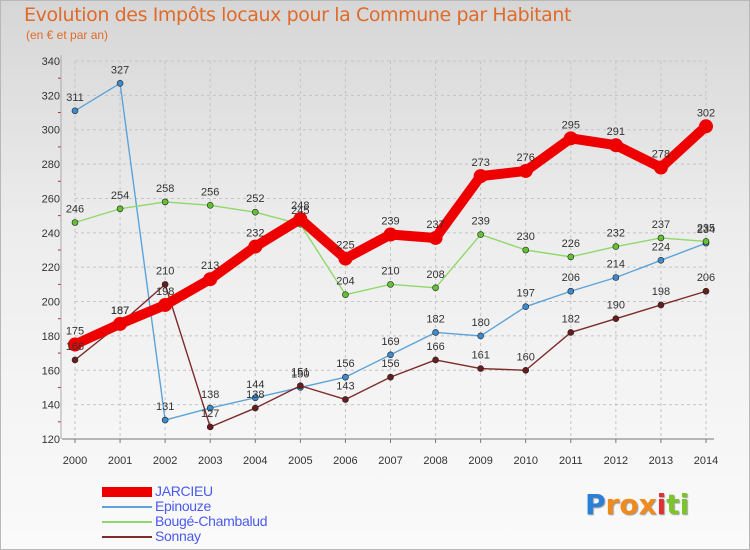 Image resolution: width=750 pixels, height=550 pixels. I want to click on data-label: 187, so click(120, 311).